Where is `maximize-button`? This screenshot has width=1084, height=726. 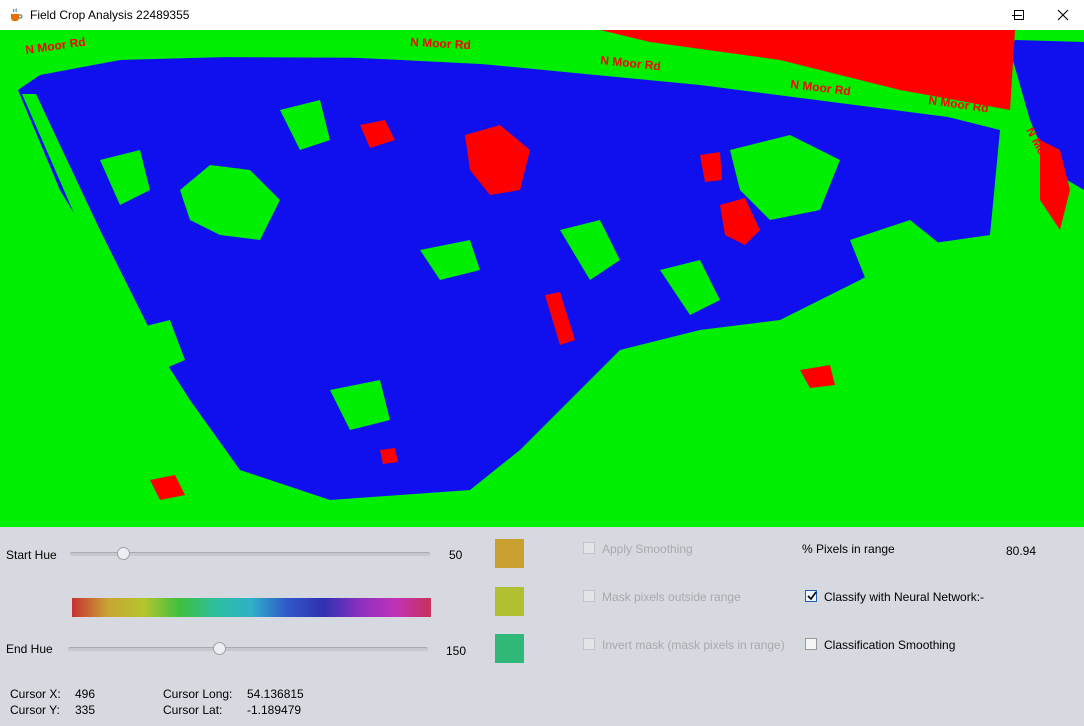 maximize-button is located at coordinates (1019, 15).